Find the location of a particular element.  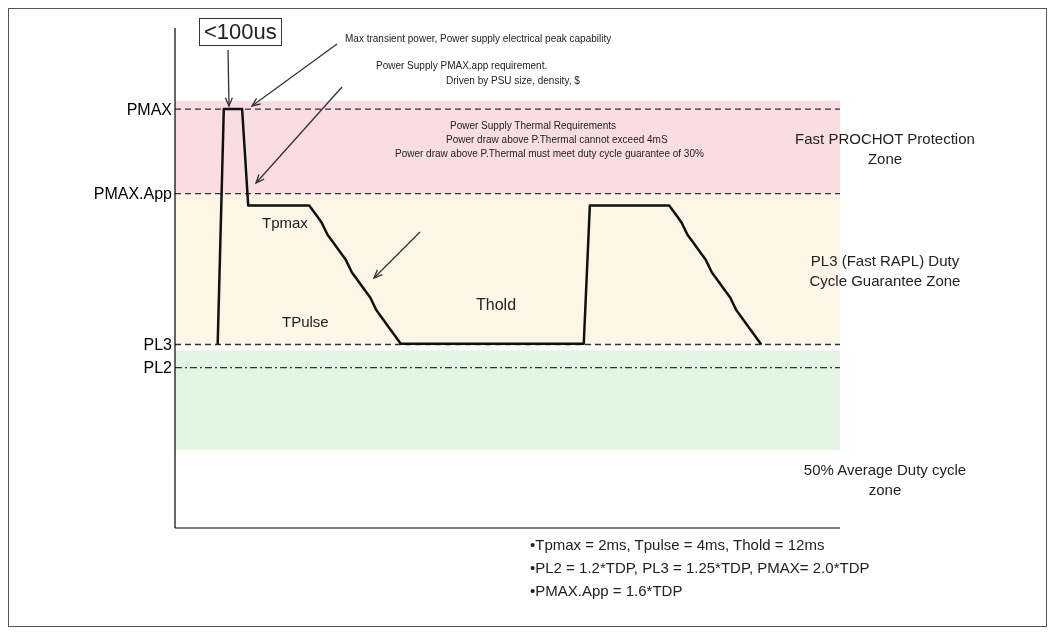

ref-line-label: PL3 is located at coordinates (158, 345).